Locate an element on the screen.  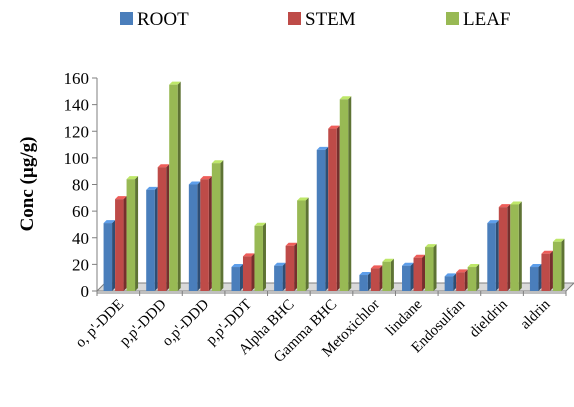
y-tick-label-160: 160 is located at coordinates (77, 78).